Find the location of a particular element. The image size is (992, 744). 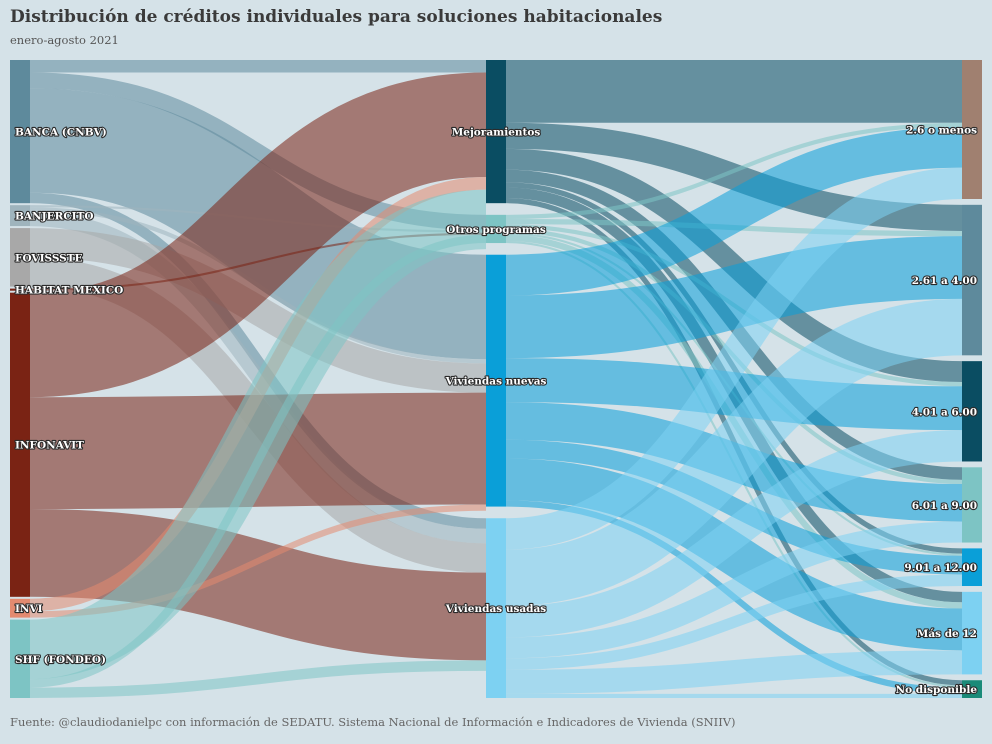

node-label-invi: INVI is located at coordinates (29, 609).